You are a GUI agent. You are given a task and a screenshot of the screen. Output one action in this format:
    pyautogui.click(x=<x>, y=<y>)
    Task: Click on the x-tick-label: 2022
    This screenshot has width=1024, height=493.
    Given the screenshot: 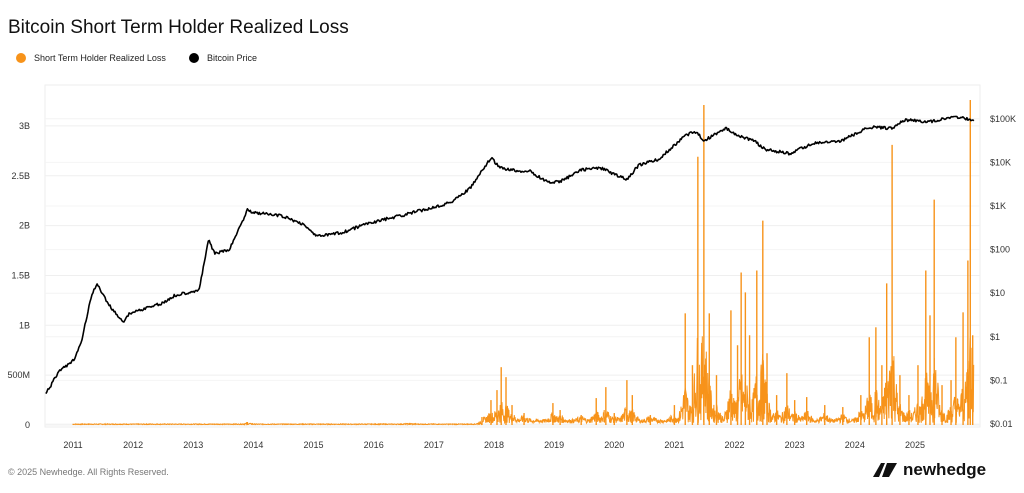 What is the action you would take?
    pyautogui.click(x=735, y=445)
    